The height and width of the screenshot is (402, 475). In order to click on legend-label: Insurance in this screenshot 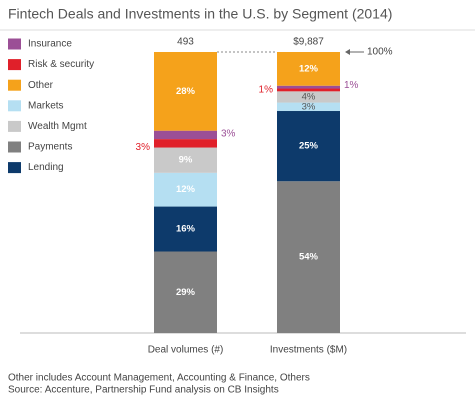, I will do `click(50, 44)`.